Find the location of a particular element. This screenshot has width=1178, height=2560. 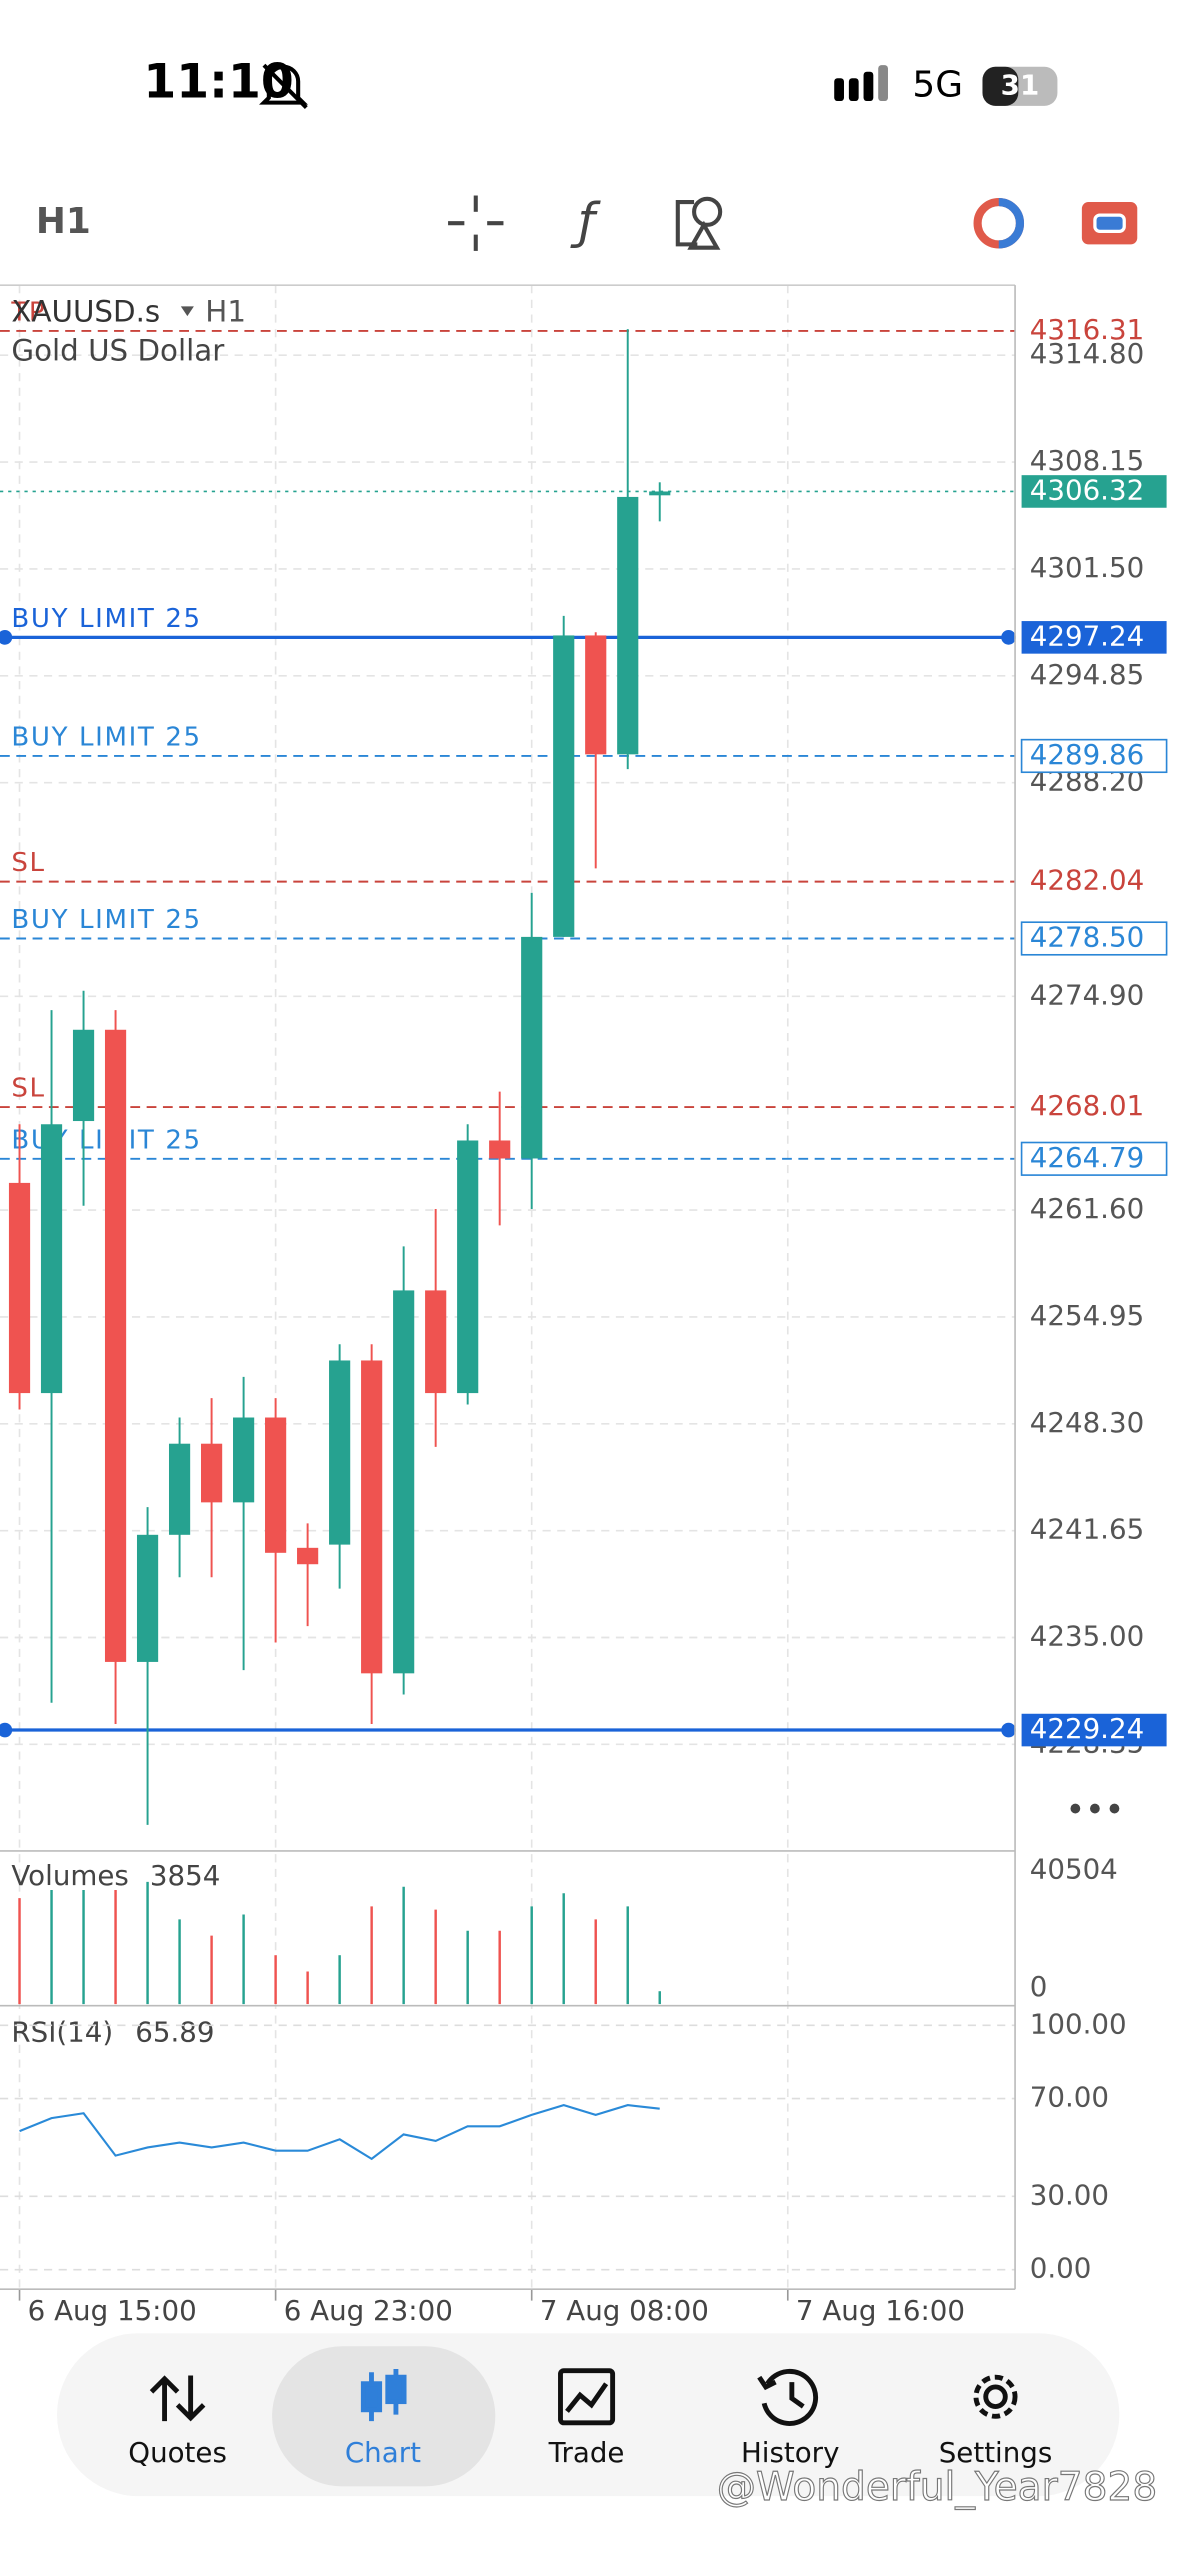

current-price-label: 4306.32 is located at coordinates (1087, 489).